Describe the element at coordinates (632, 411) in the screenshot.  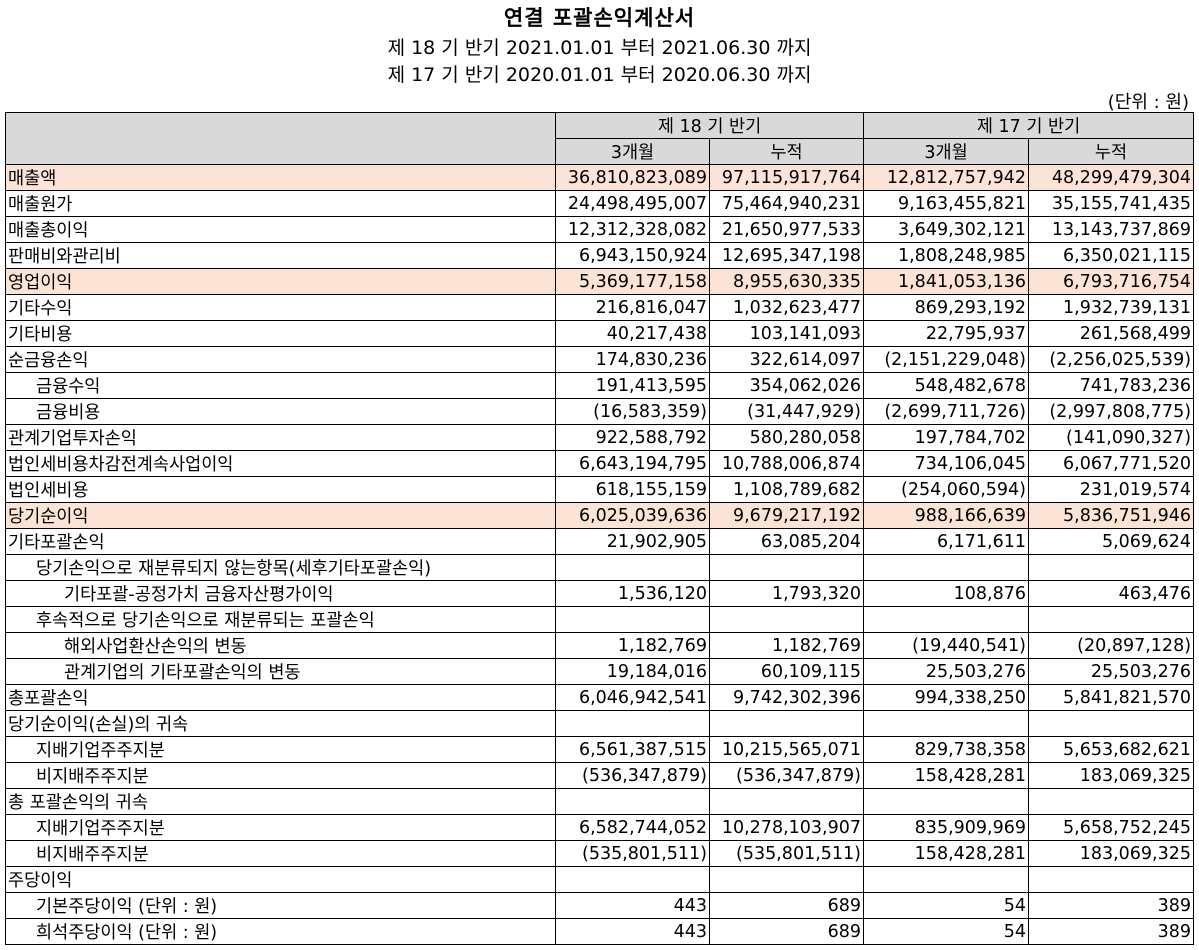
I see `row-value: (16,583,359)` at that location.